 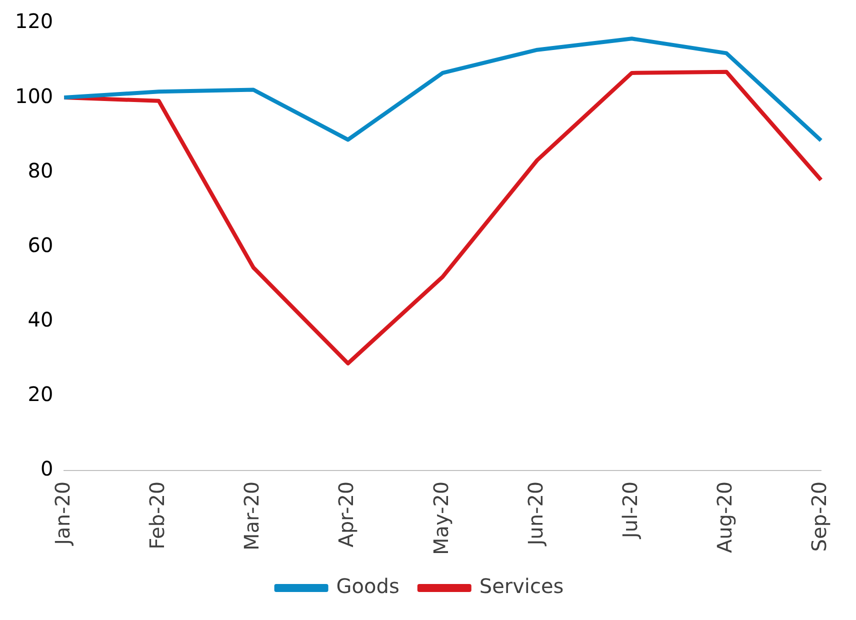 I want to click on x-tick-label: Jan-20, so click(x=62, y=514).